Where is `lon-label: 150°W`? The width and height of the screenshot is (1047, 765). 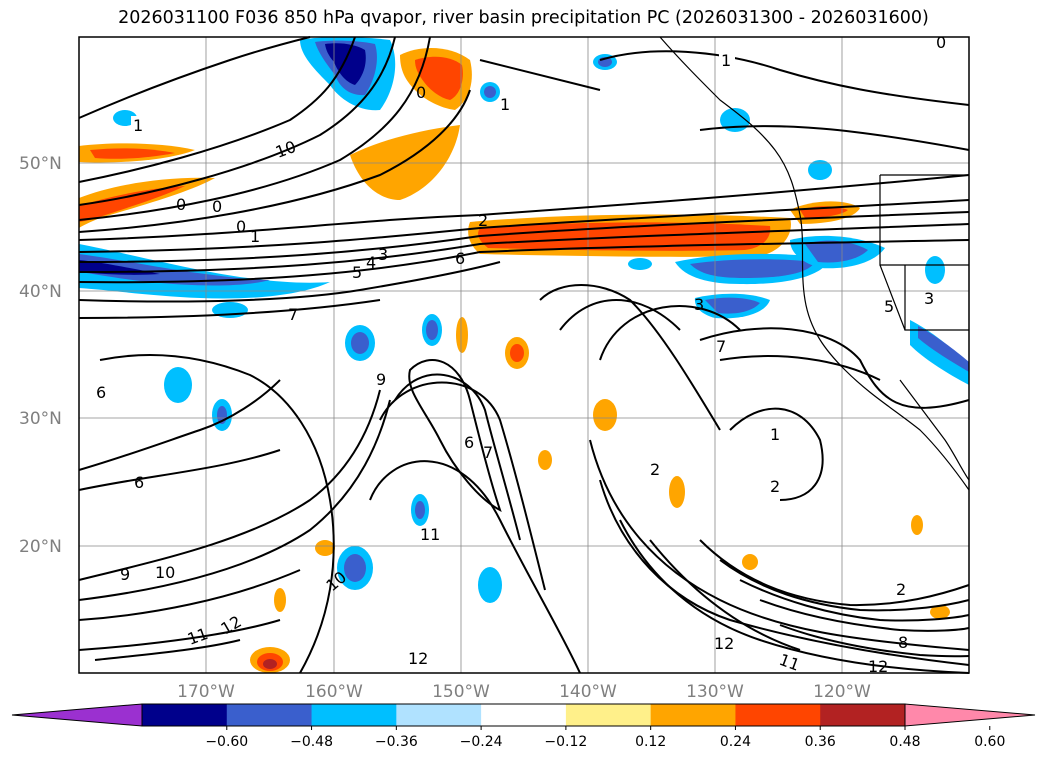 lon-label: 150°W is located at coordinates (461, 692).